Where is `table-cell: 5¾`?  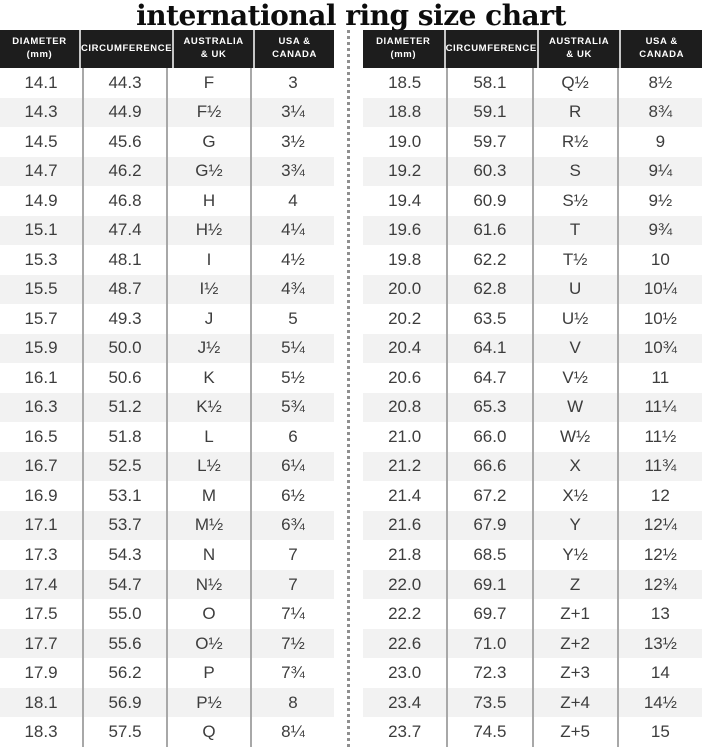
table-cell: 5¾ is located at coordinates (293, 407).